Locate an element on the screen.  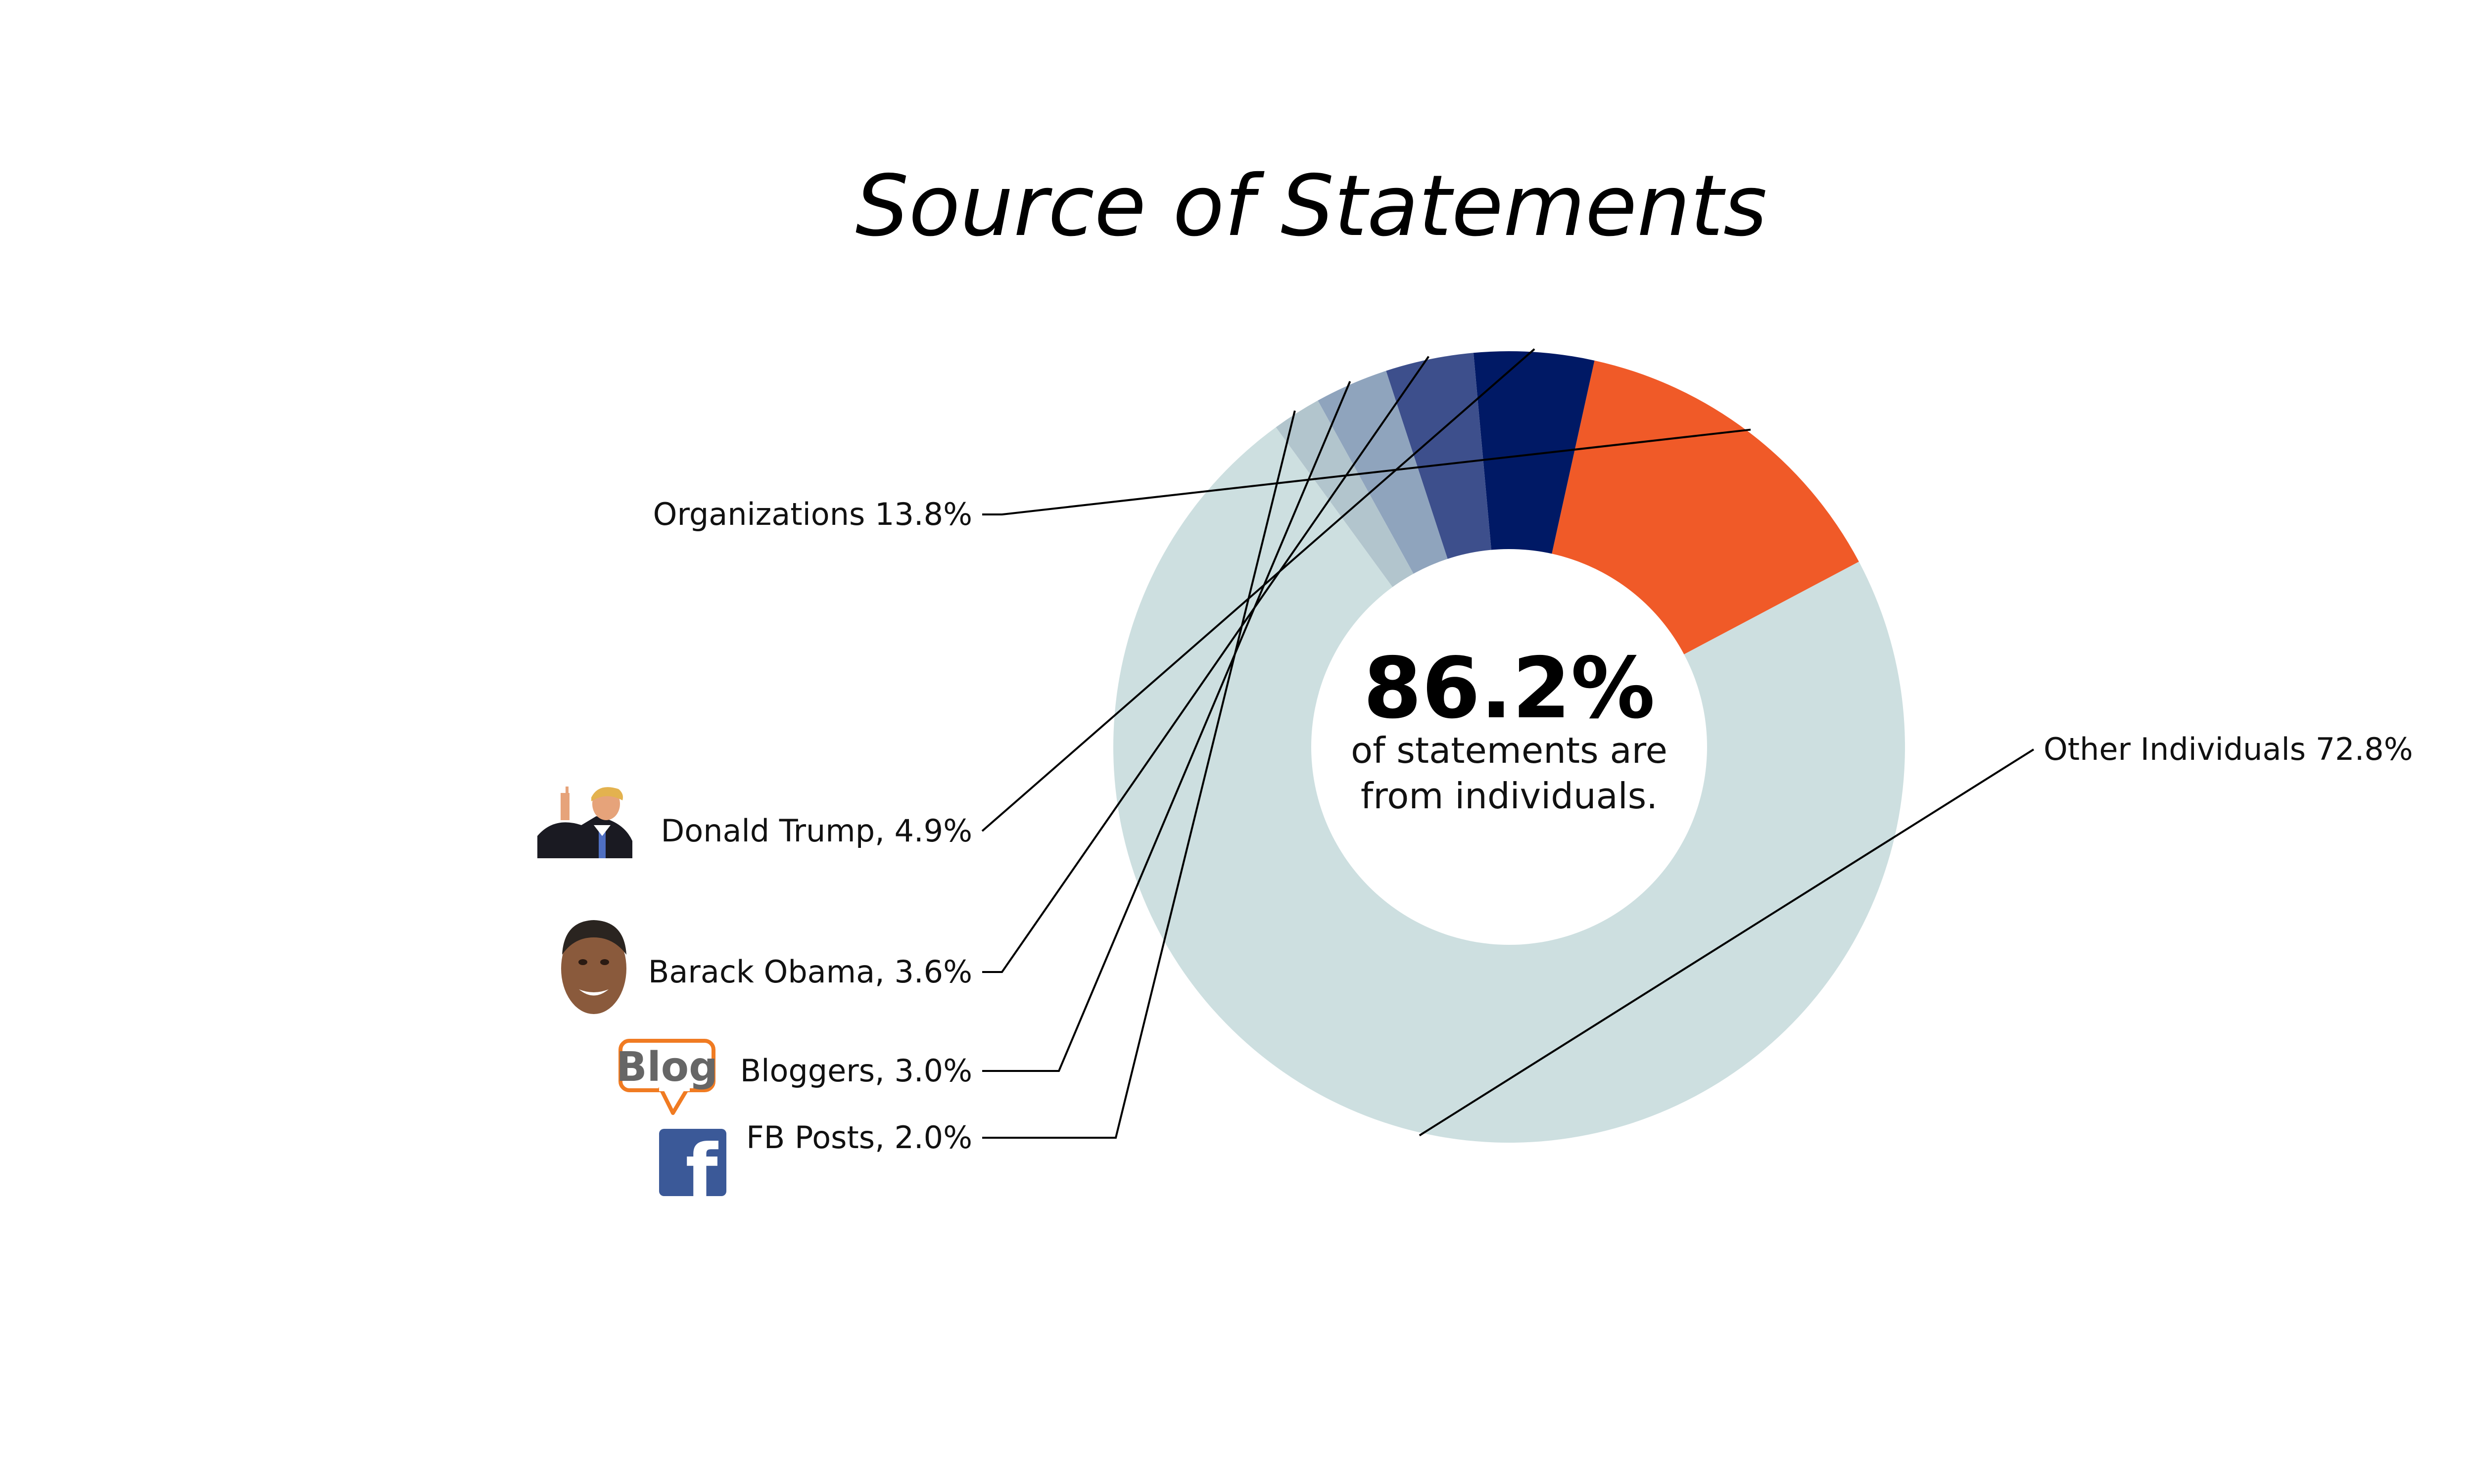
leader-line-bloggers is located at coordinates (1167, 726).